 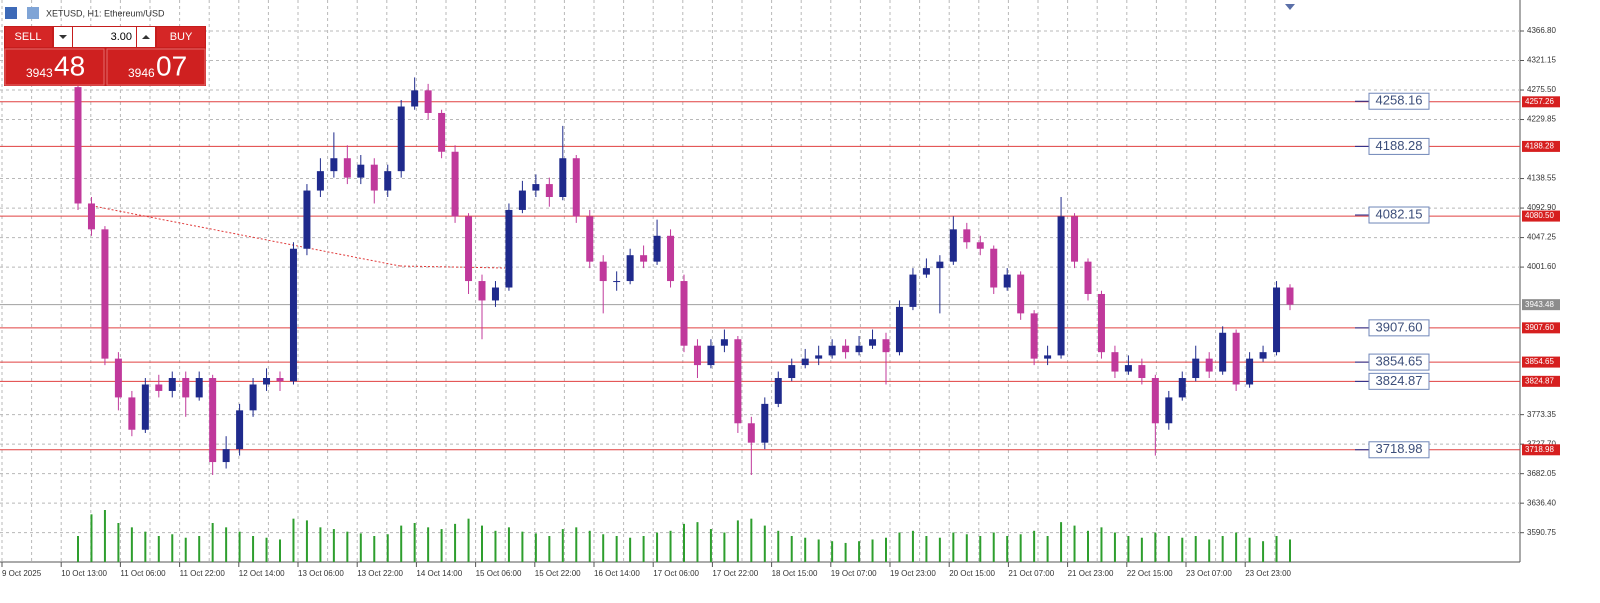 I want to click on x-tick-label: 11 Oct 22:00, so click(x=203, y=573).